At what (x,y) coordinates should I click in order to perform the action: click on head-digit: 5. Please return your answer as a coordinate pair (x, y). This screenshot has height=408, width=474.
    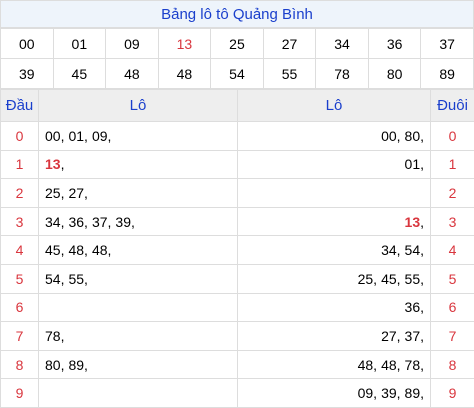
    Looking at the image, I should click on (20, 278).